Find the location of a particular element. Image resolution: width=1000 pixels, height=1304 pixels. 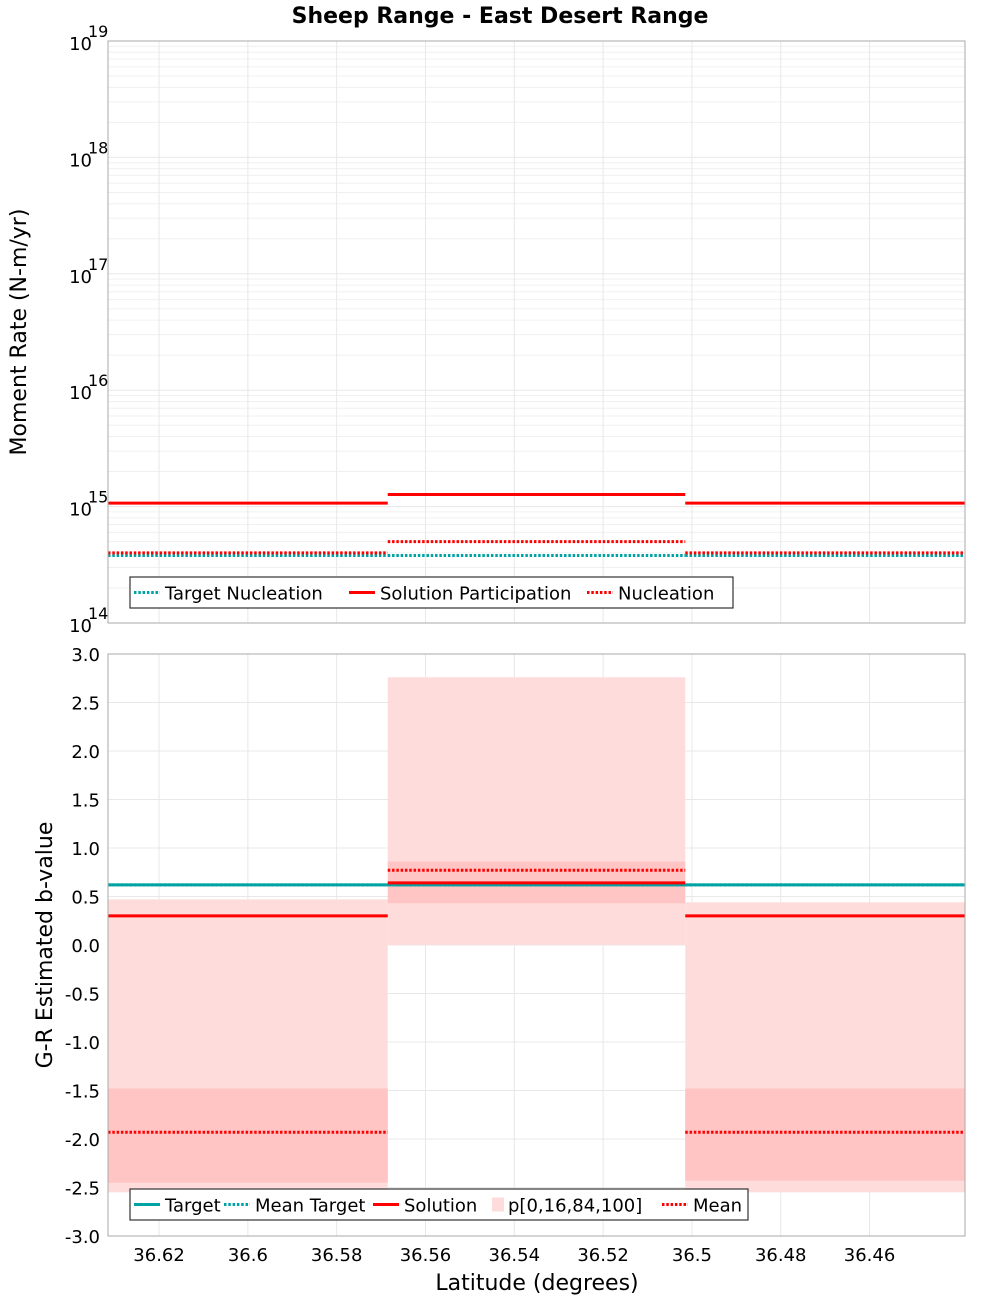

bottom-y-tick-label: 2.0 is located at coordinates (85, 752).